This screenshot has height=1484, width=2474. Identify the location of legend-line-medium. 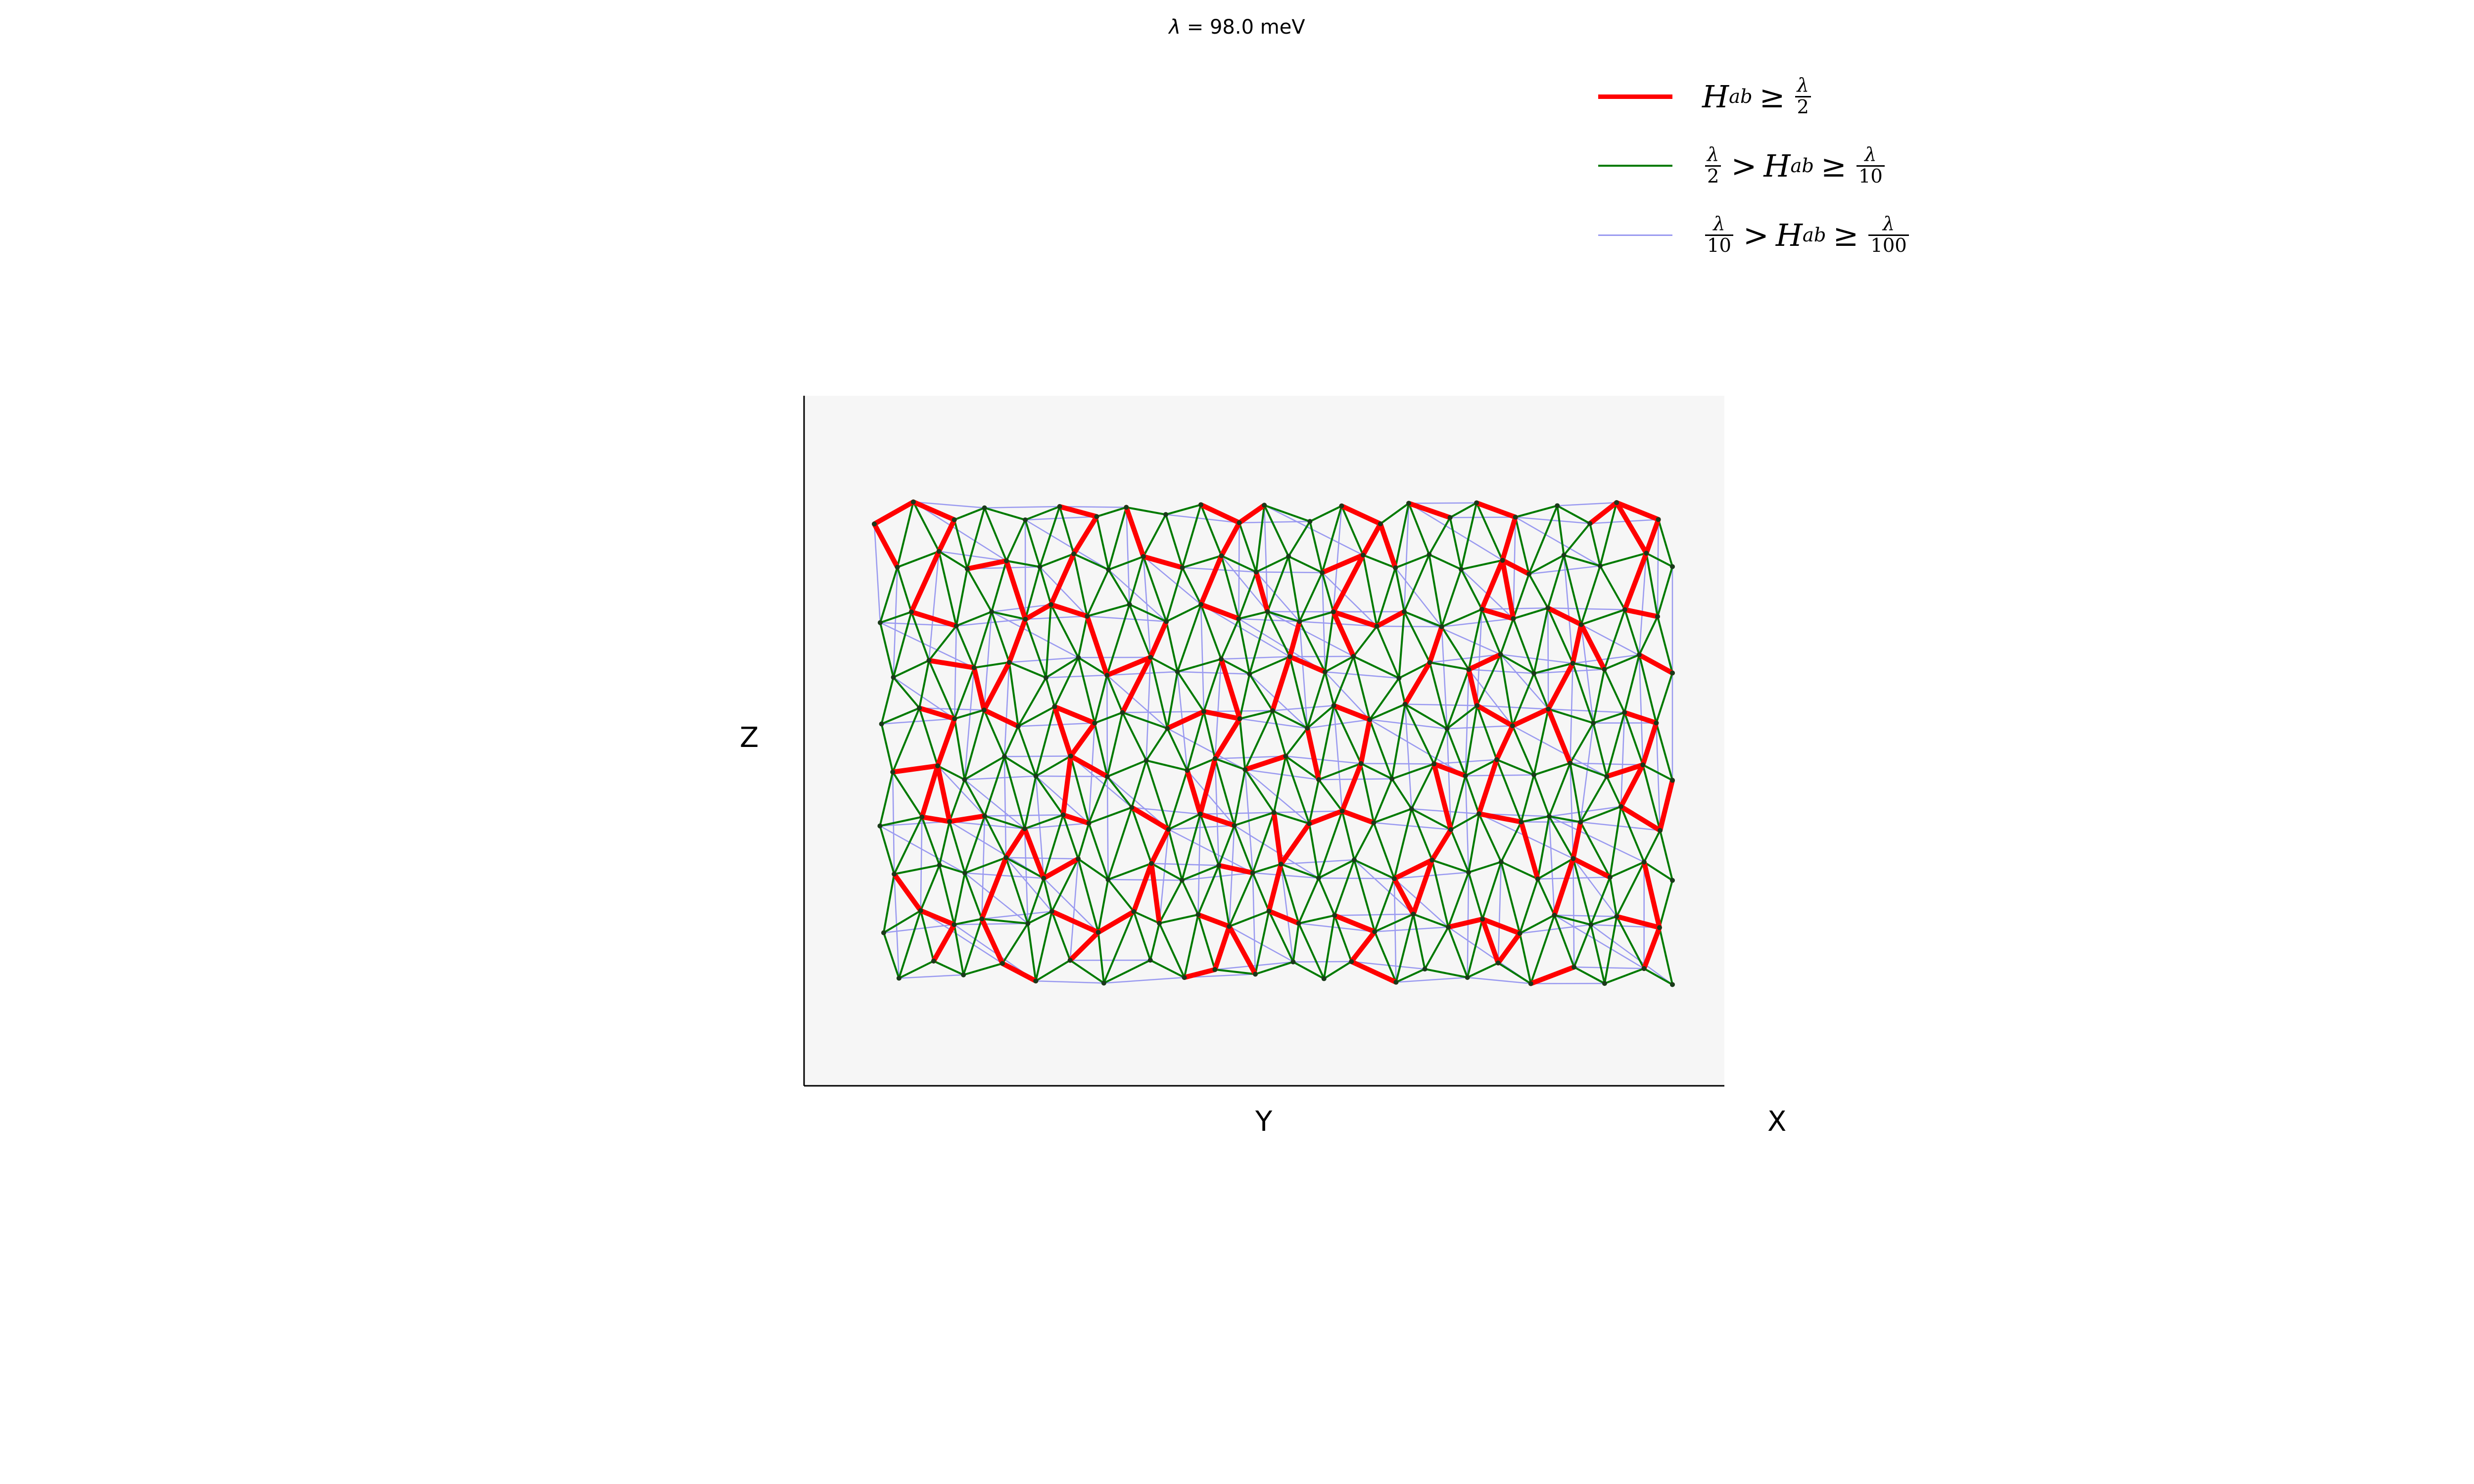
(1635, 166).